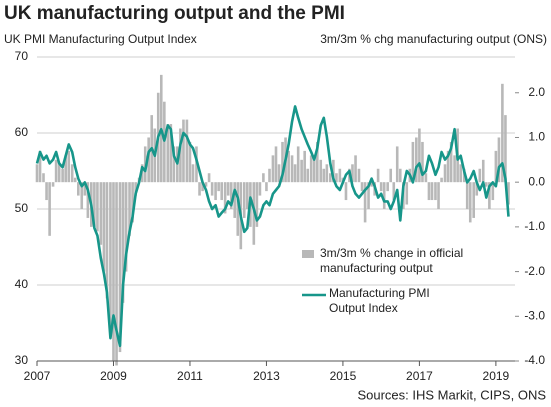 The width and height of the screenshot is (551, 407). I want to click on x-tick-label: 2007, so click(37, 376).